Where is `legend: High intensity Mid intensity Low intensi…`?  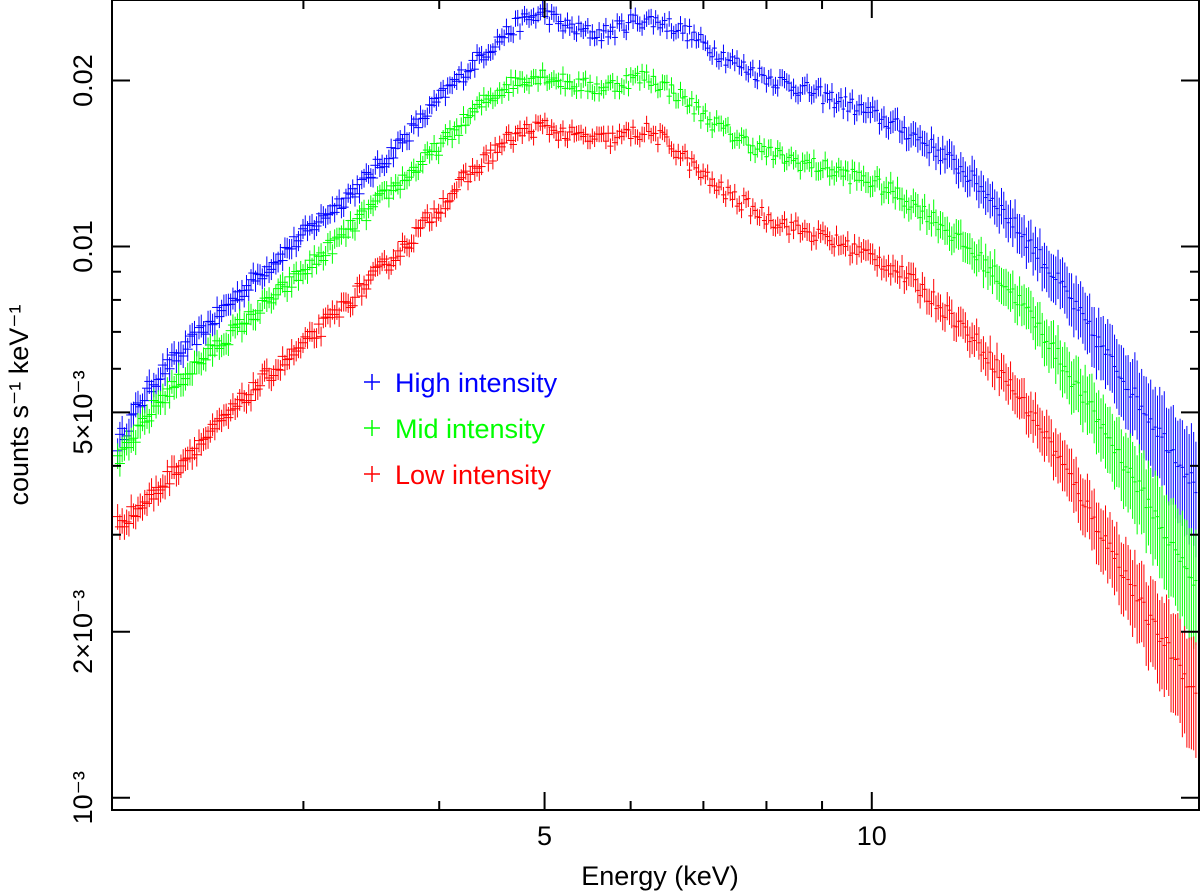
legend: High intensity Mid intensity Low intensi… is located at coordinates (461, 429).